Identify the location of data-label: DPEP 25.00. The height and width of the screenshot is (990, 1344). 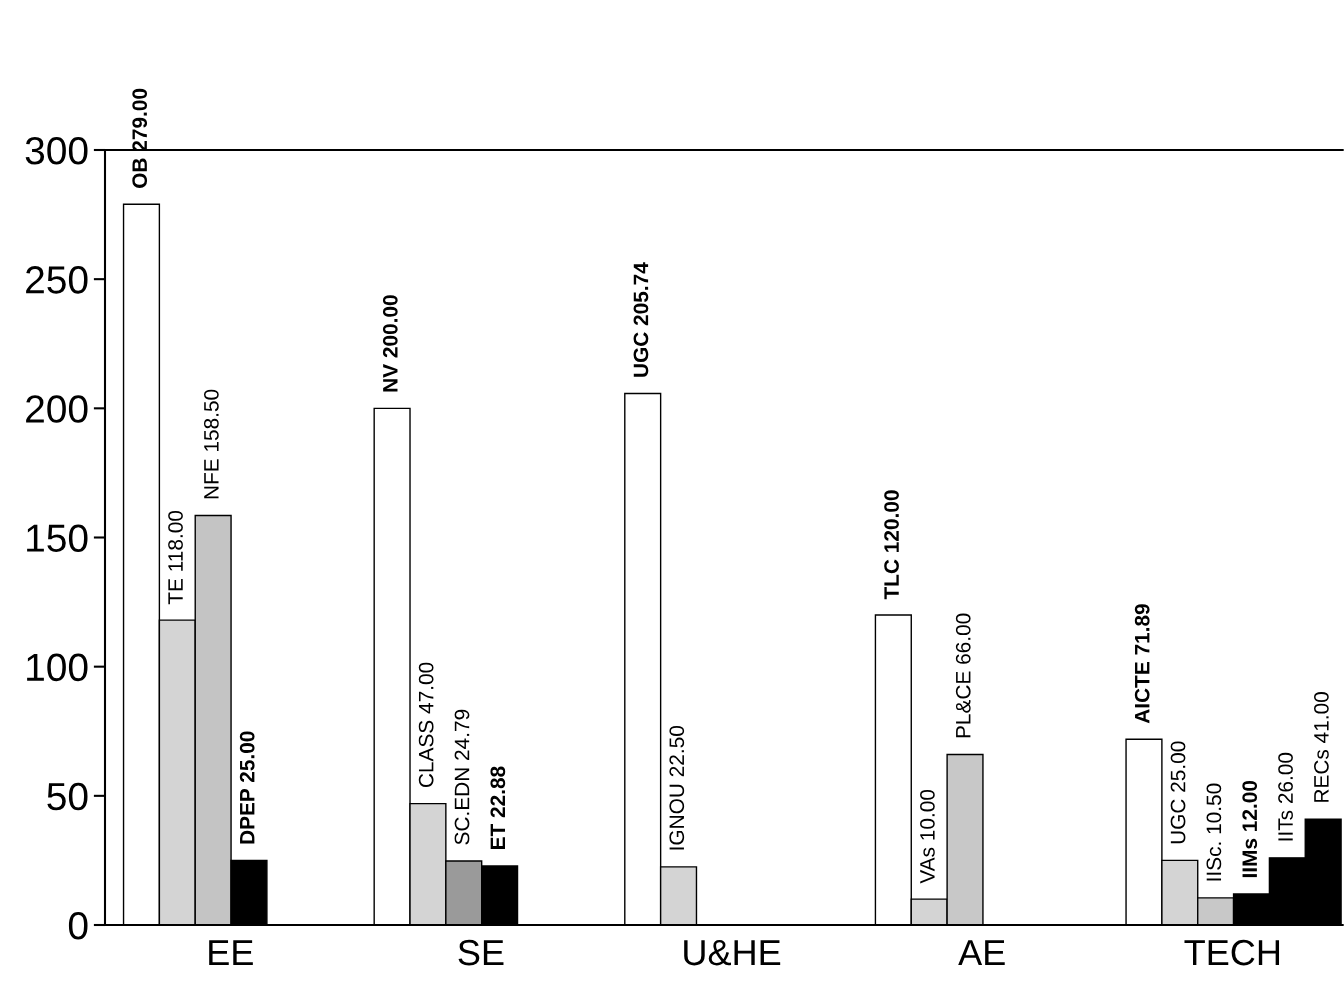
(247, 787).